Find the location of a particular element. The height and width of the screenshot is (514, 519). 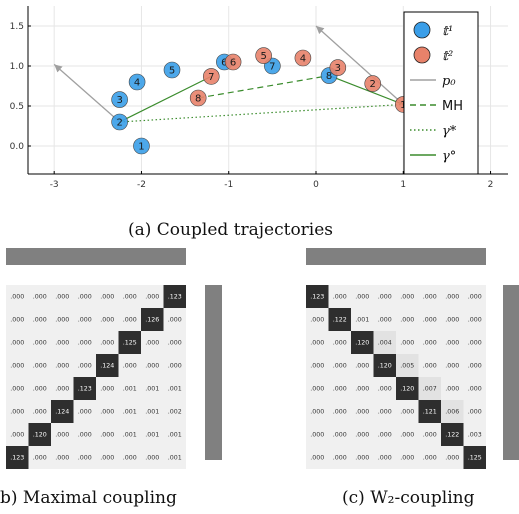

x-tick-label: -1 is located at coordinates (228, 185).